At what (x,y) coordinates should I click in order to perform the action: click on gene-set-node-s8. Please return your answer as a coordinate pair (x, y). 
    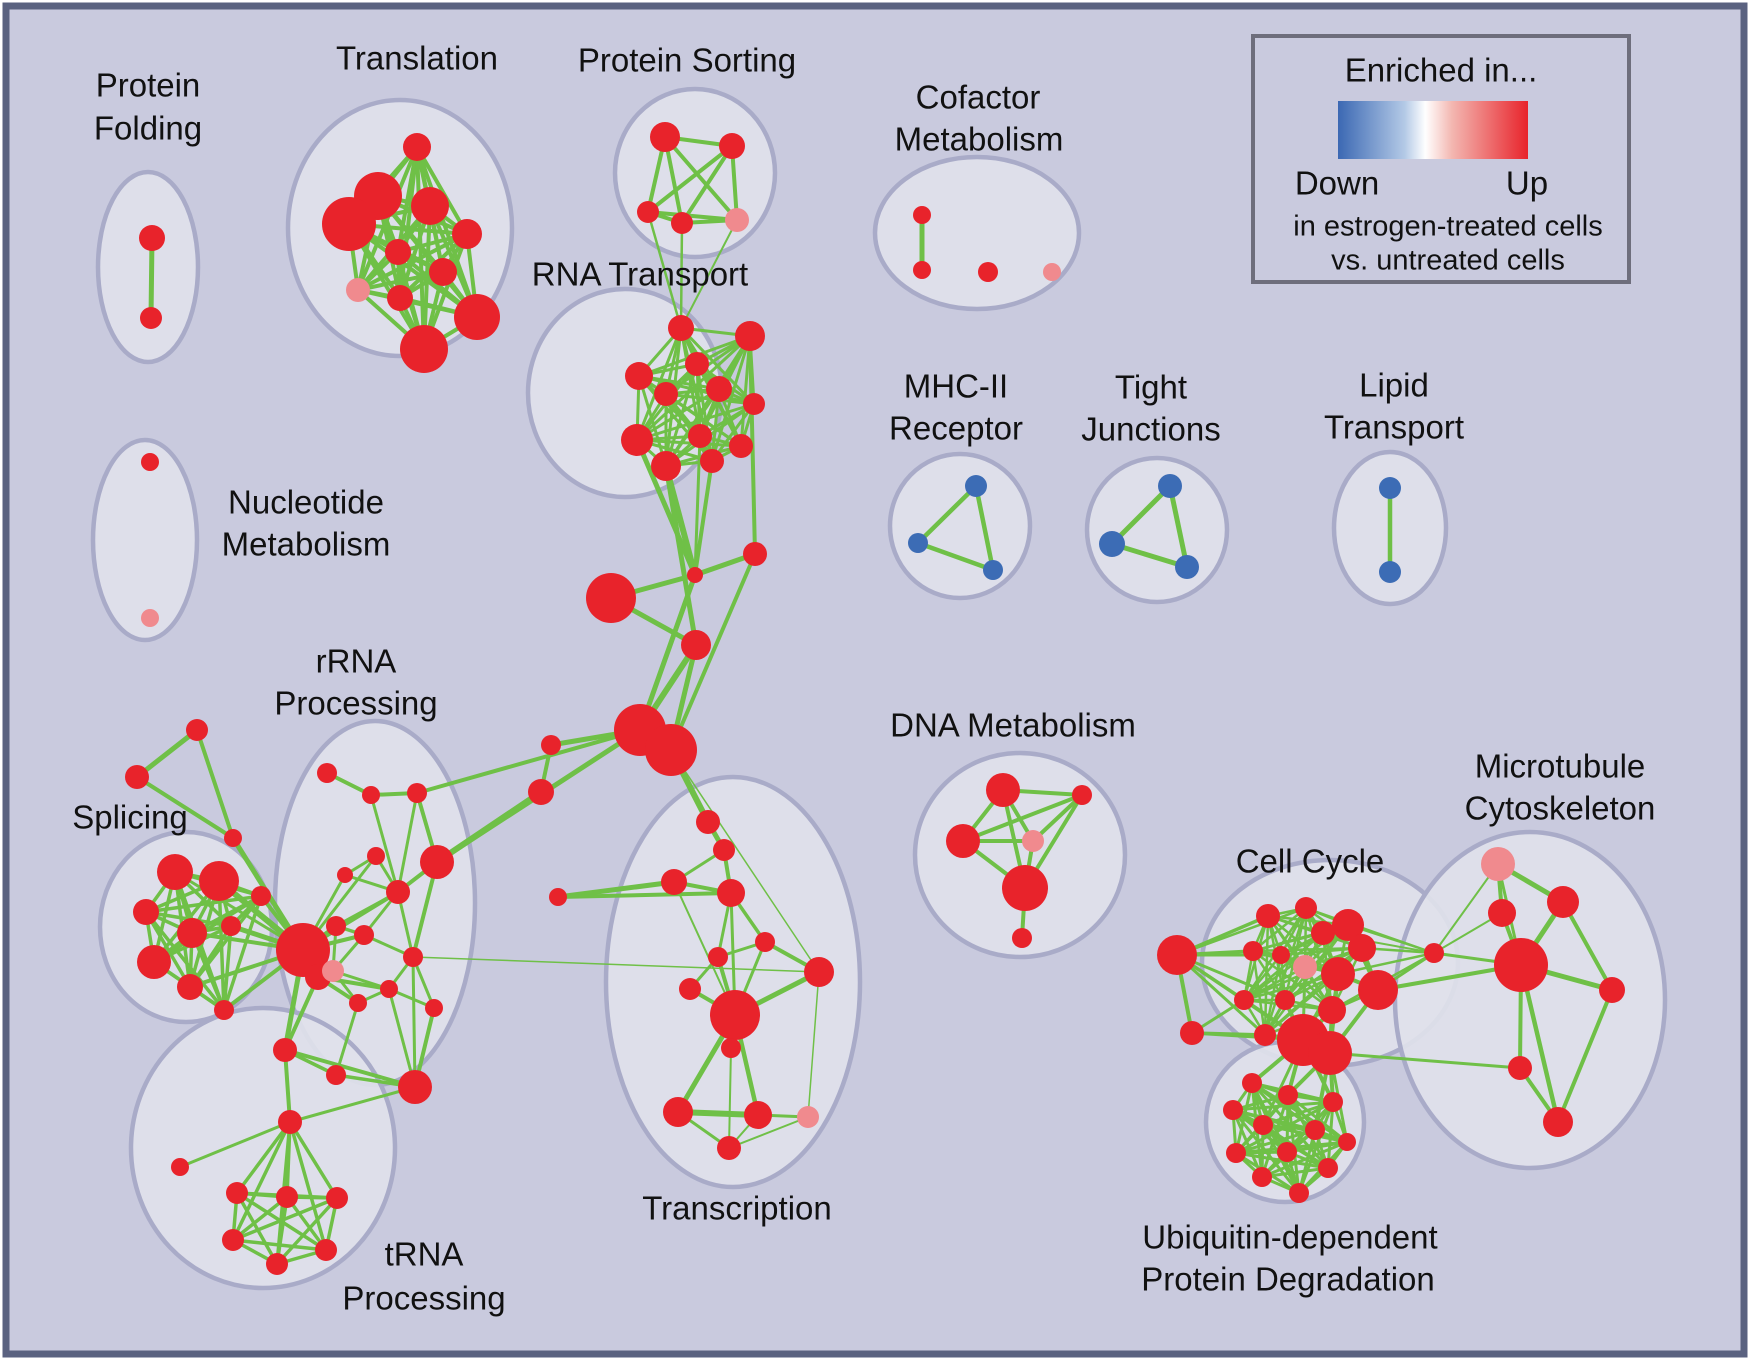
    Looking at the image, I should click on (224, 1010).